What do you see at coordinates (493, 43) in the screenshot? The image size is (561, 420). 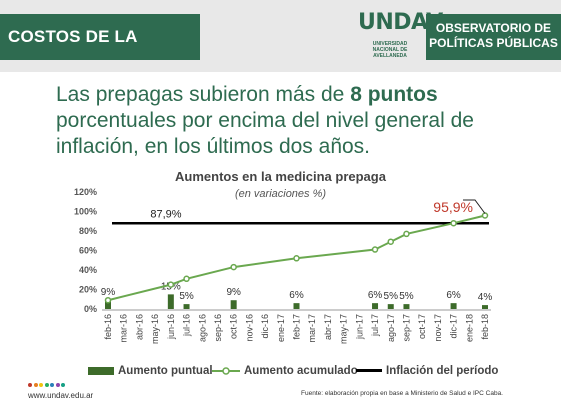 I see `observatory-line-2: POLÍTICAS PÚBLICAS` at bounding box center [493, 43].